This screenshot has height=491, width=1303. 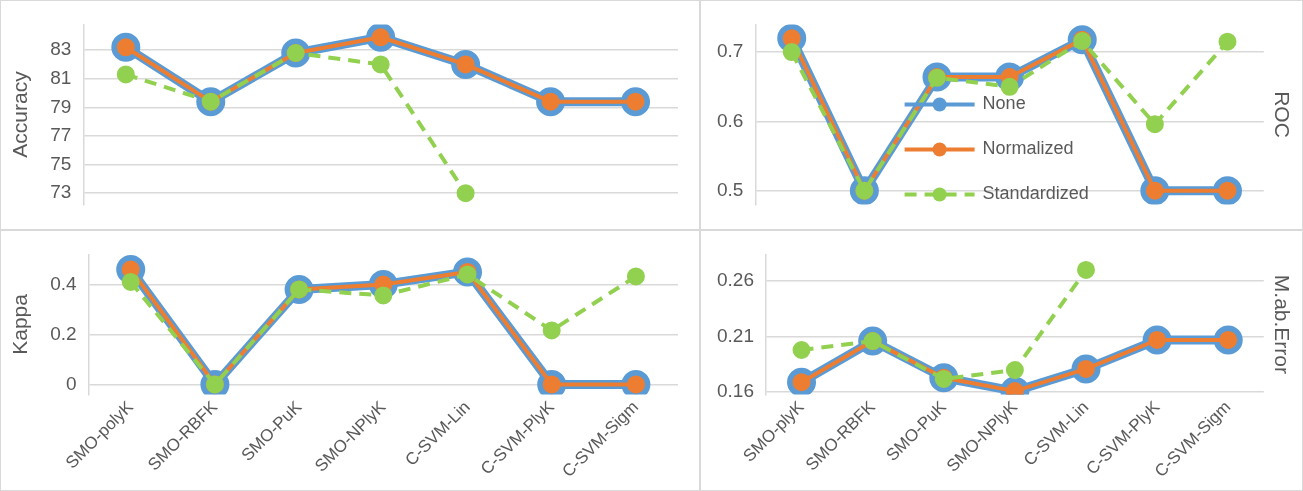 I want to click on y-tick-label: 0.6, so click(x=730, y=120).